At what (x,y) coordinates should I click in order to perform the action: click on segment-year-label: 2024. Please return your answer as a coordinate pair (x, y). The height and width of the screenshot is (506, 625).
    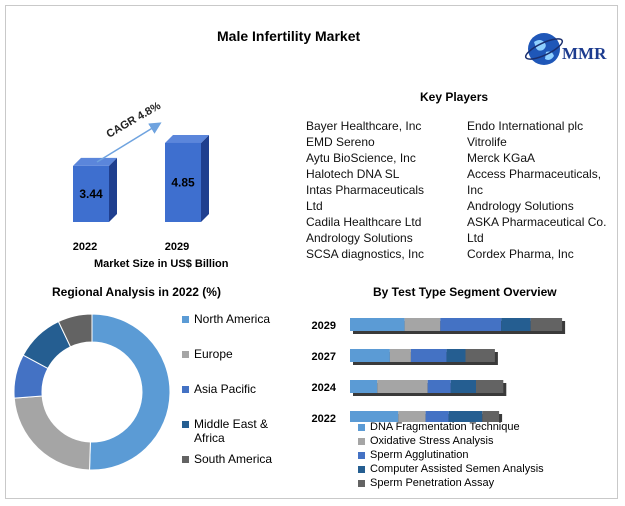
    Looking at the image, I should click on (324, 388).